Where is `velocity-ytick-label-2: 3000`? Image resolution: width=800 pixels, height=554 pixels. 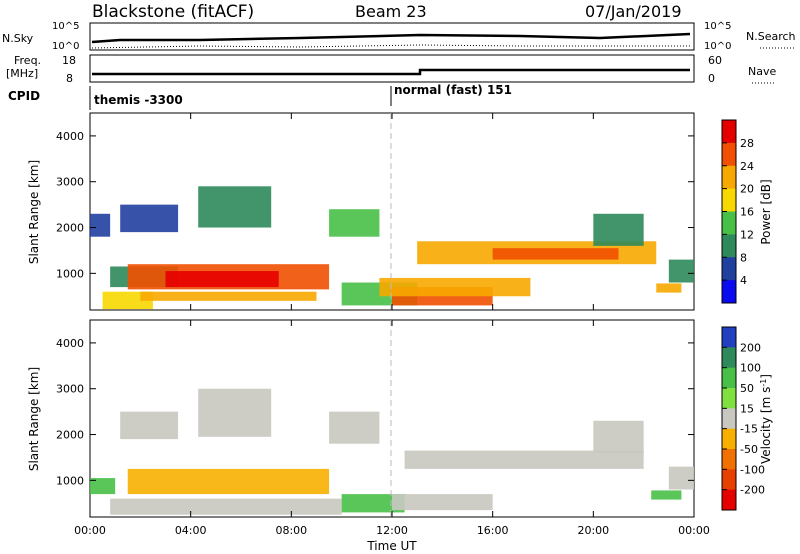 velocity-ytick-label-2: 3000 is located at coordinates (70, 389).